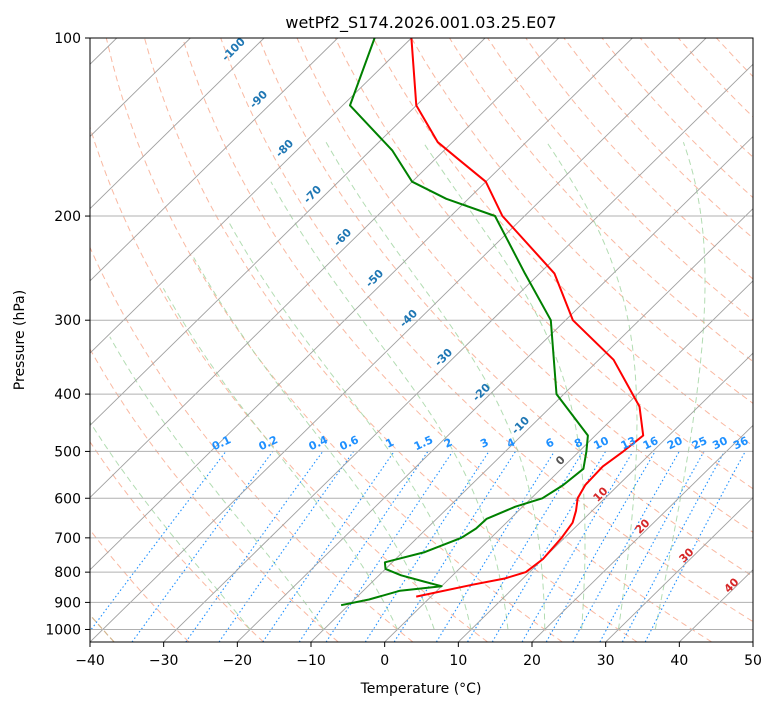 The height and width of the screenshot is (708, 775). Describe the element at coordinates (67, 452) in the screenshot. I see `y-tick-label: 500` at that location.